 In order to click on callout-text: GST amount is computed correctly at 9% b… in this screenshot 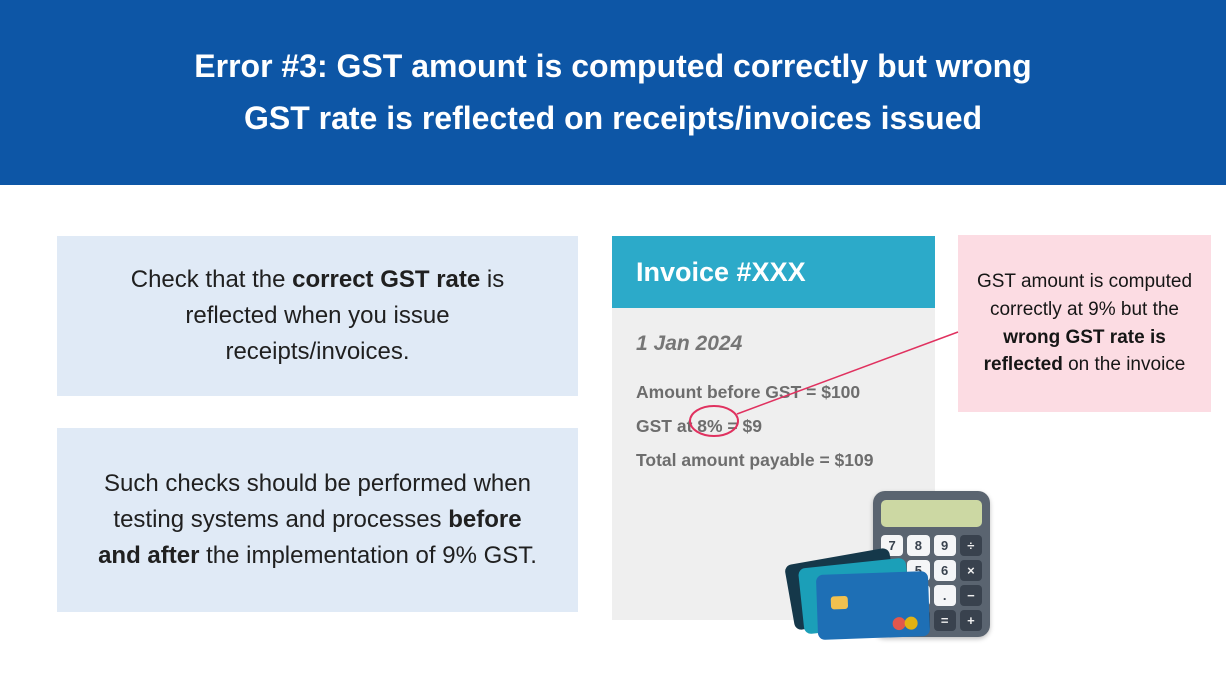, I will do `click(1084, 323)`.